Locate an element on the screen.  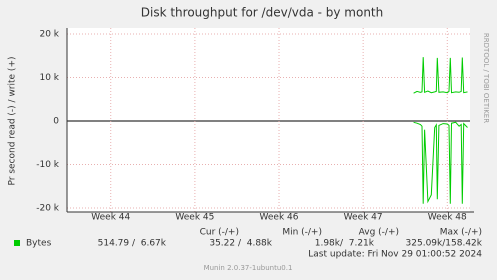
legend-header: Min (-/+) is located at coordinates (302, 233).